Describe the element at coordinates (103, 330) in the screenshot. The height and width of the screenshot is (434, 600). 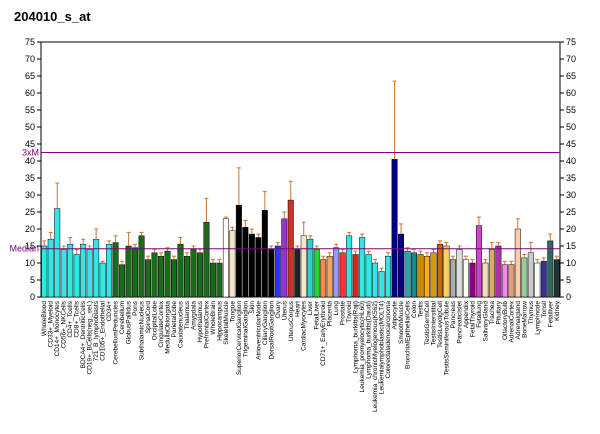
I see `x-tick-label: CD105+_Endothelial` at that location.